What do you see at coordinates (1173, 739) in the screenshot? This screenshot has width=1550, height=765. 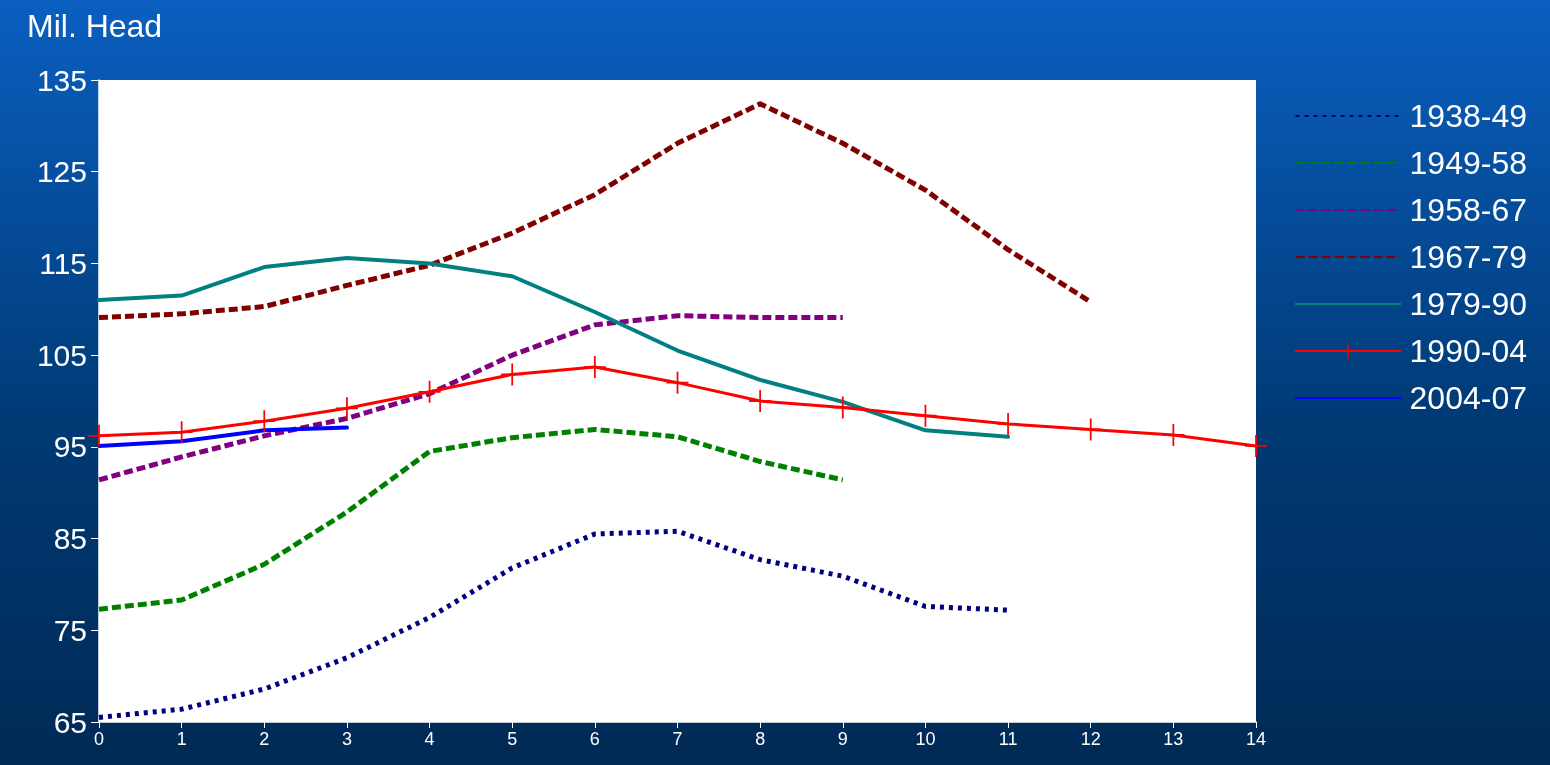 I see `x-tick-label: 13` at bounding box center [1173, 739].